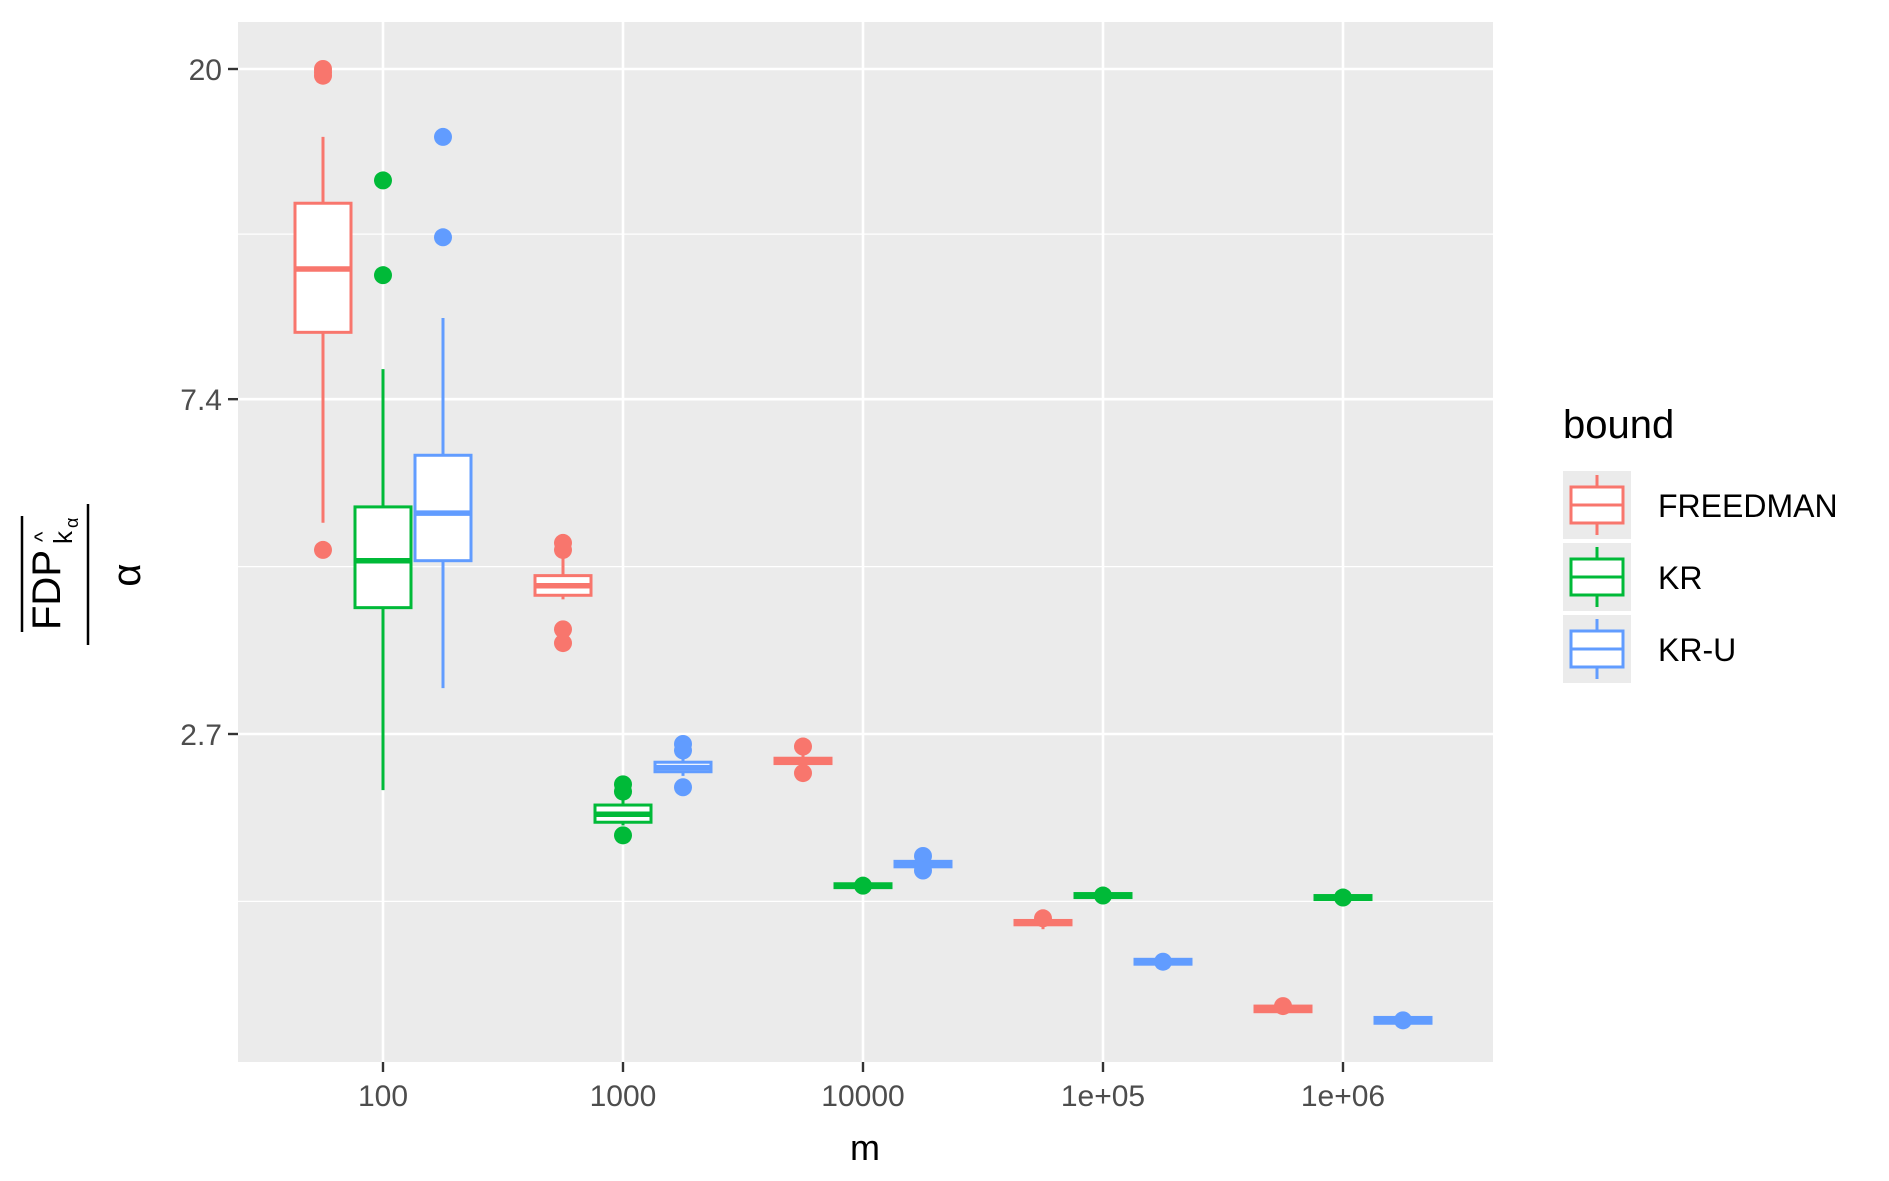  I want to click on legend-label: KR-U, so click(1697, 650).